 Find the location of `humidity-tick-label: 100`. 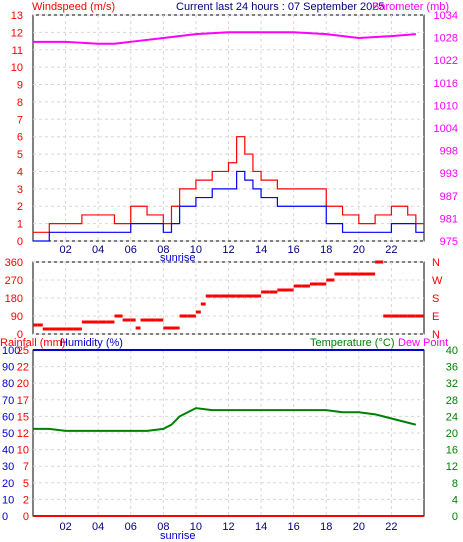

humidity-tick-label: 100 is located at coordinates (11, 351).